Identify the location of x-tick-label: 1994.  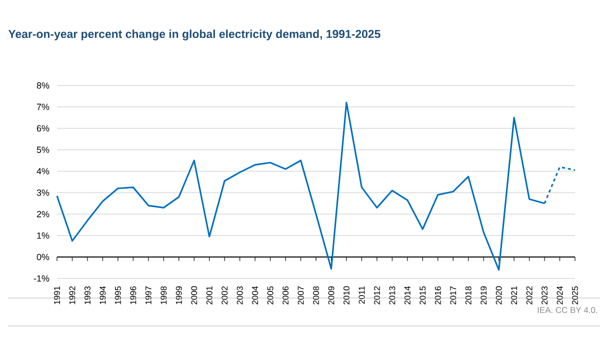
(103, 295).